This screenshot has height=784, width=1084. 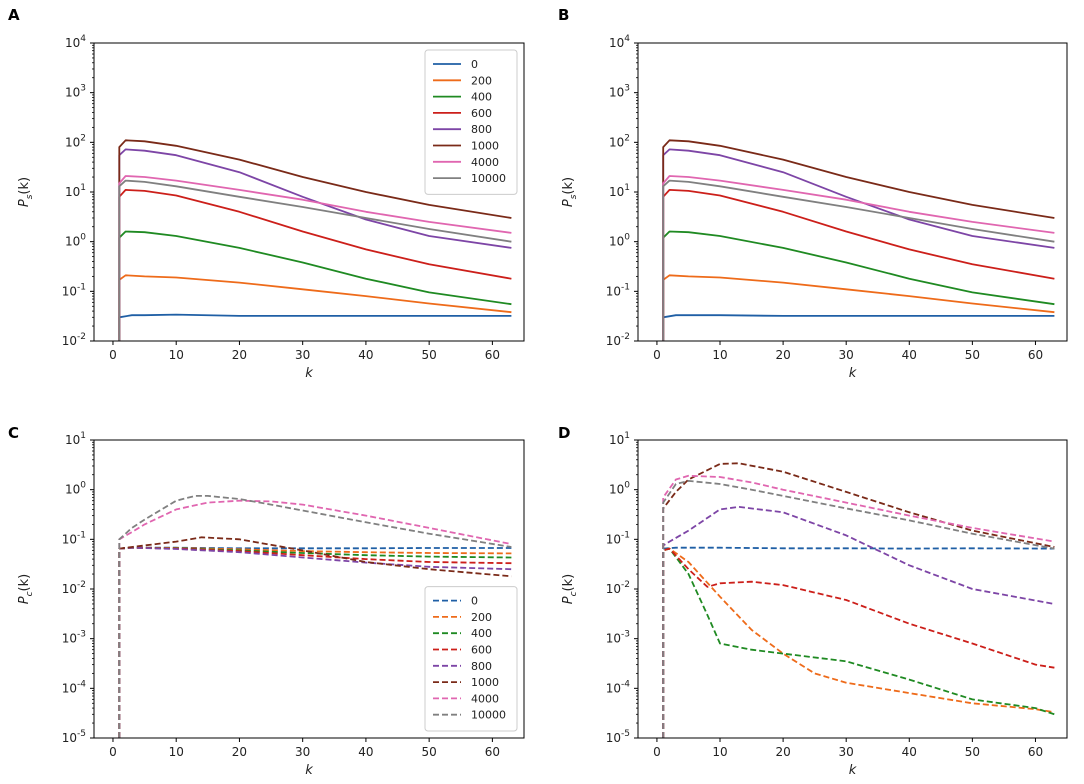 I want to click on y-axis-label: Ps(k), so click(x=26, y=192).